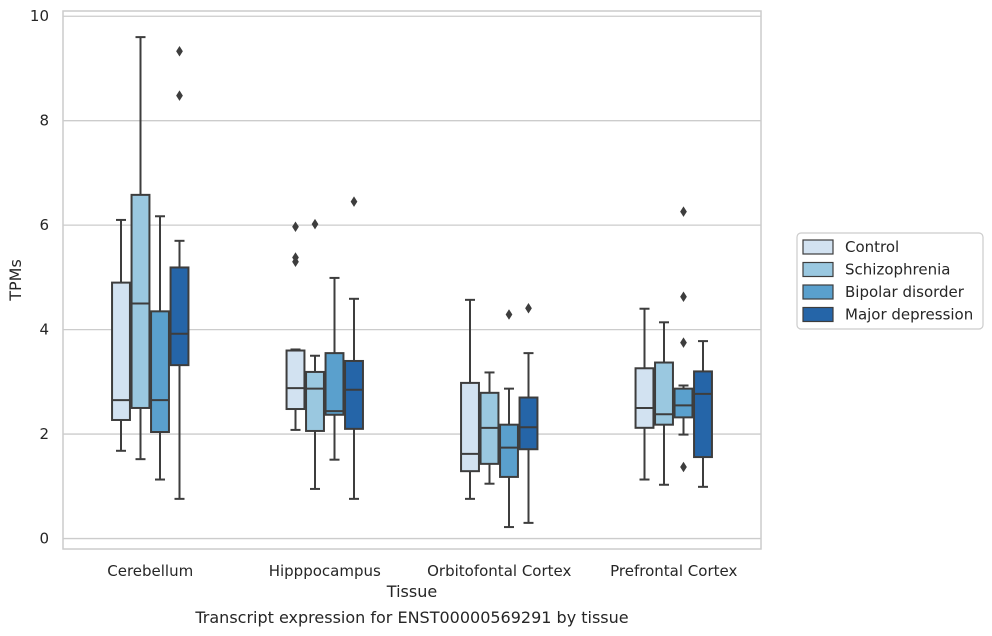  I want to click on x-tick-label: Hipppocampus, so click(325, 571).